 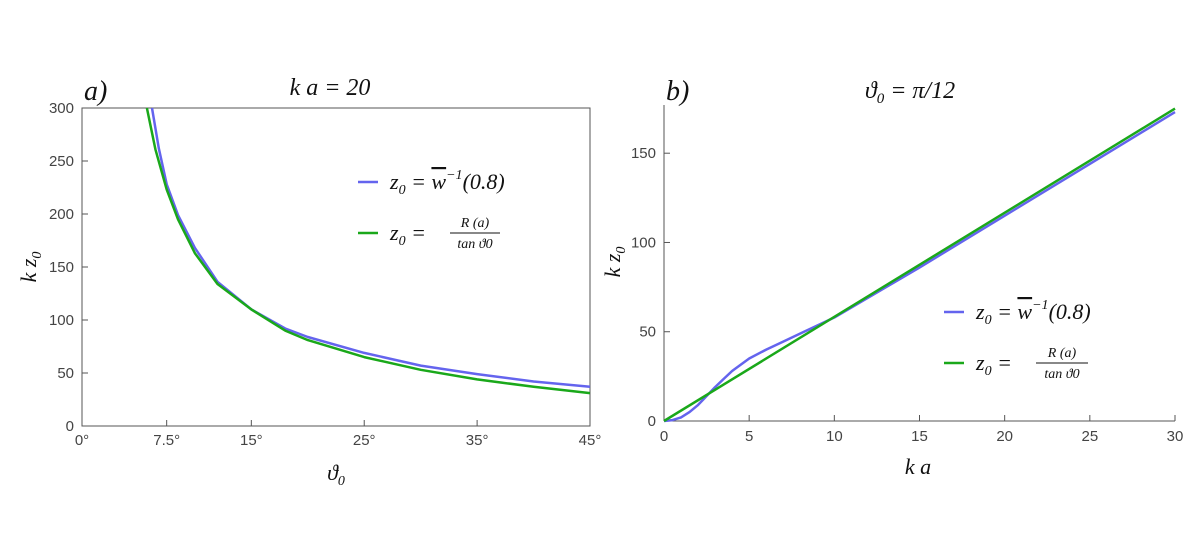 What do you see at coordinates (1062, 353) in the screenshot?
I see `panel-b-legend-green-num: R (a)` at bounding box center [1062, 353].